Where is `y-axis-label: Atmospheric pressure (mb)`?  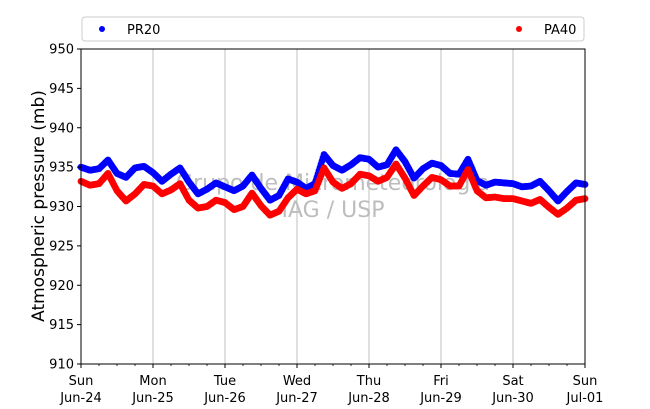
y-axis-label: Atmospheric pressure (mb) is located at coordinates (39, 206).